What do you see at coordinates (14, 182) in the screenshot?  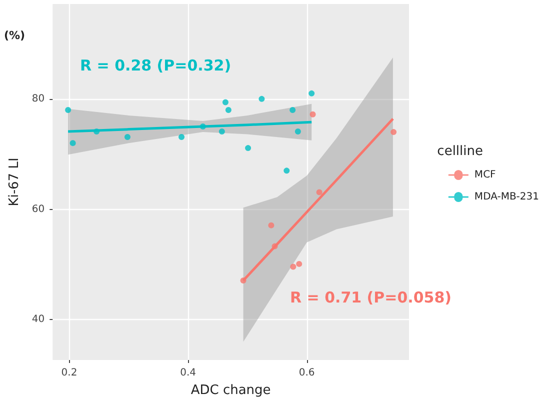 I see `y-axis-title: Ki-67 LI` at bounding box center [14, 182].